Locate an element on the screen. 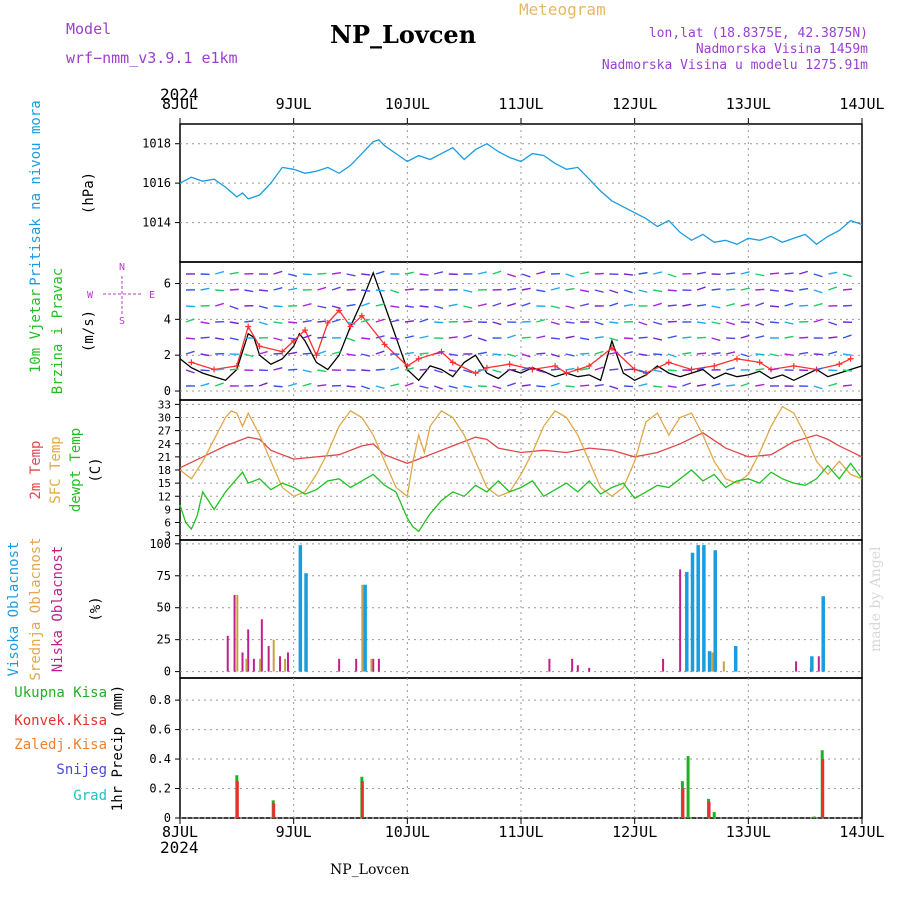  y-tick-label: 2 is located at coordinates (167, 355).